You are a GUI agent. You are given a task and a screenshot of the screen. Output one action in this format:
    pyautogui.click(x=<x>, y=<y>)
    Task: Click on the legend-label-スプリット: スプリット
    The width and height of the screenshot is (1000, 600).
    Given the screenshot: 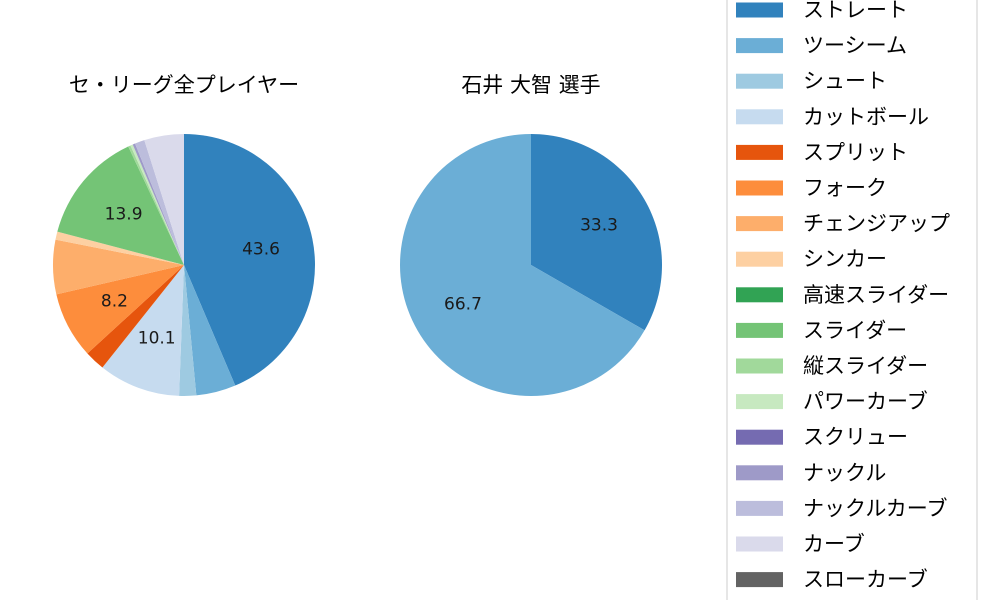 What is the action you would take?
    pyautogui.click(x=855, y=152)
    